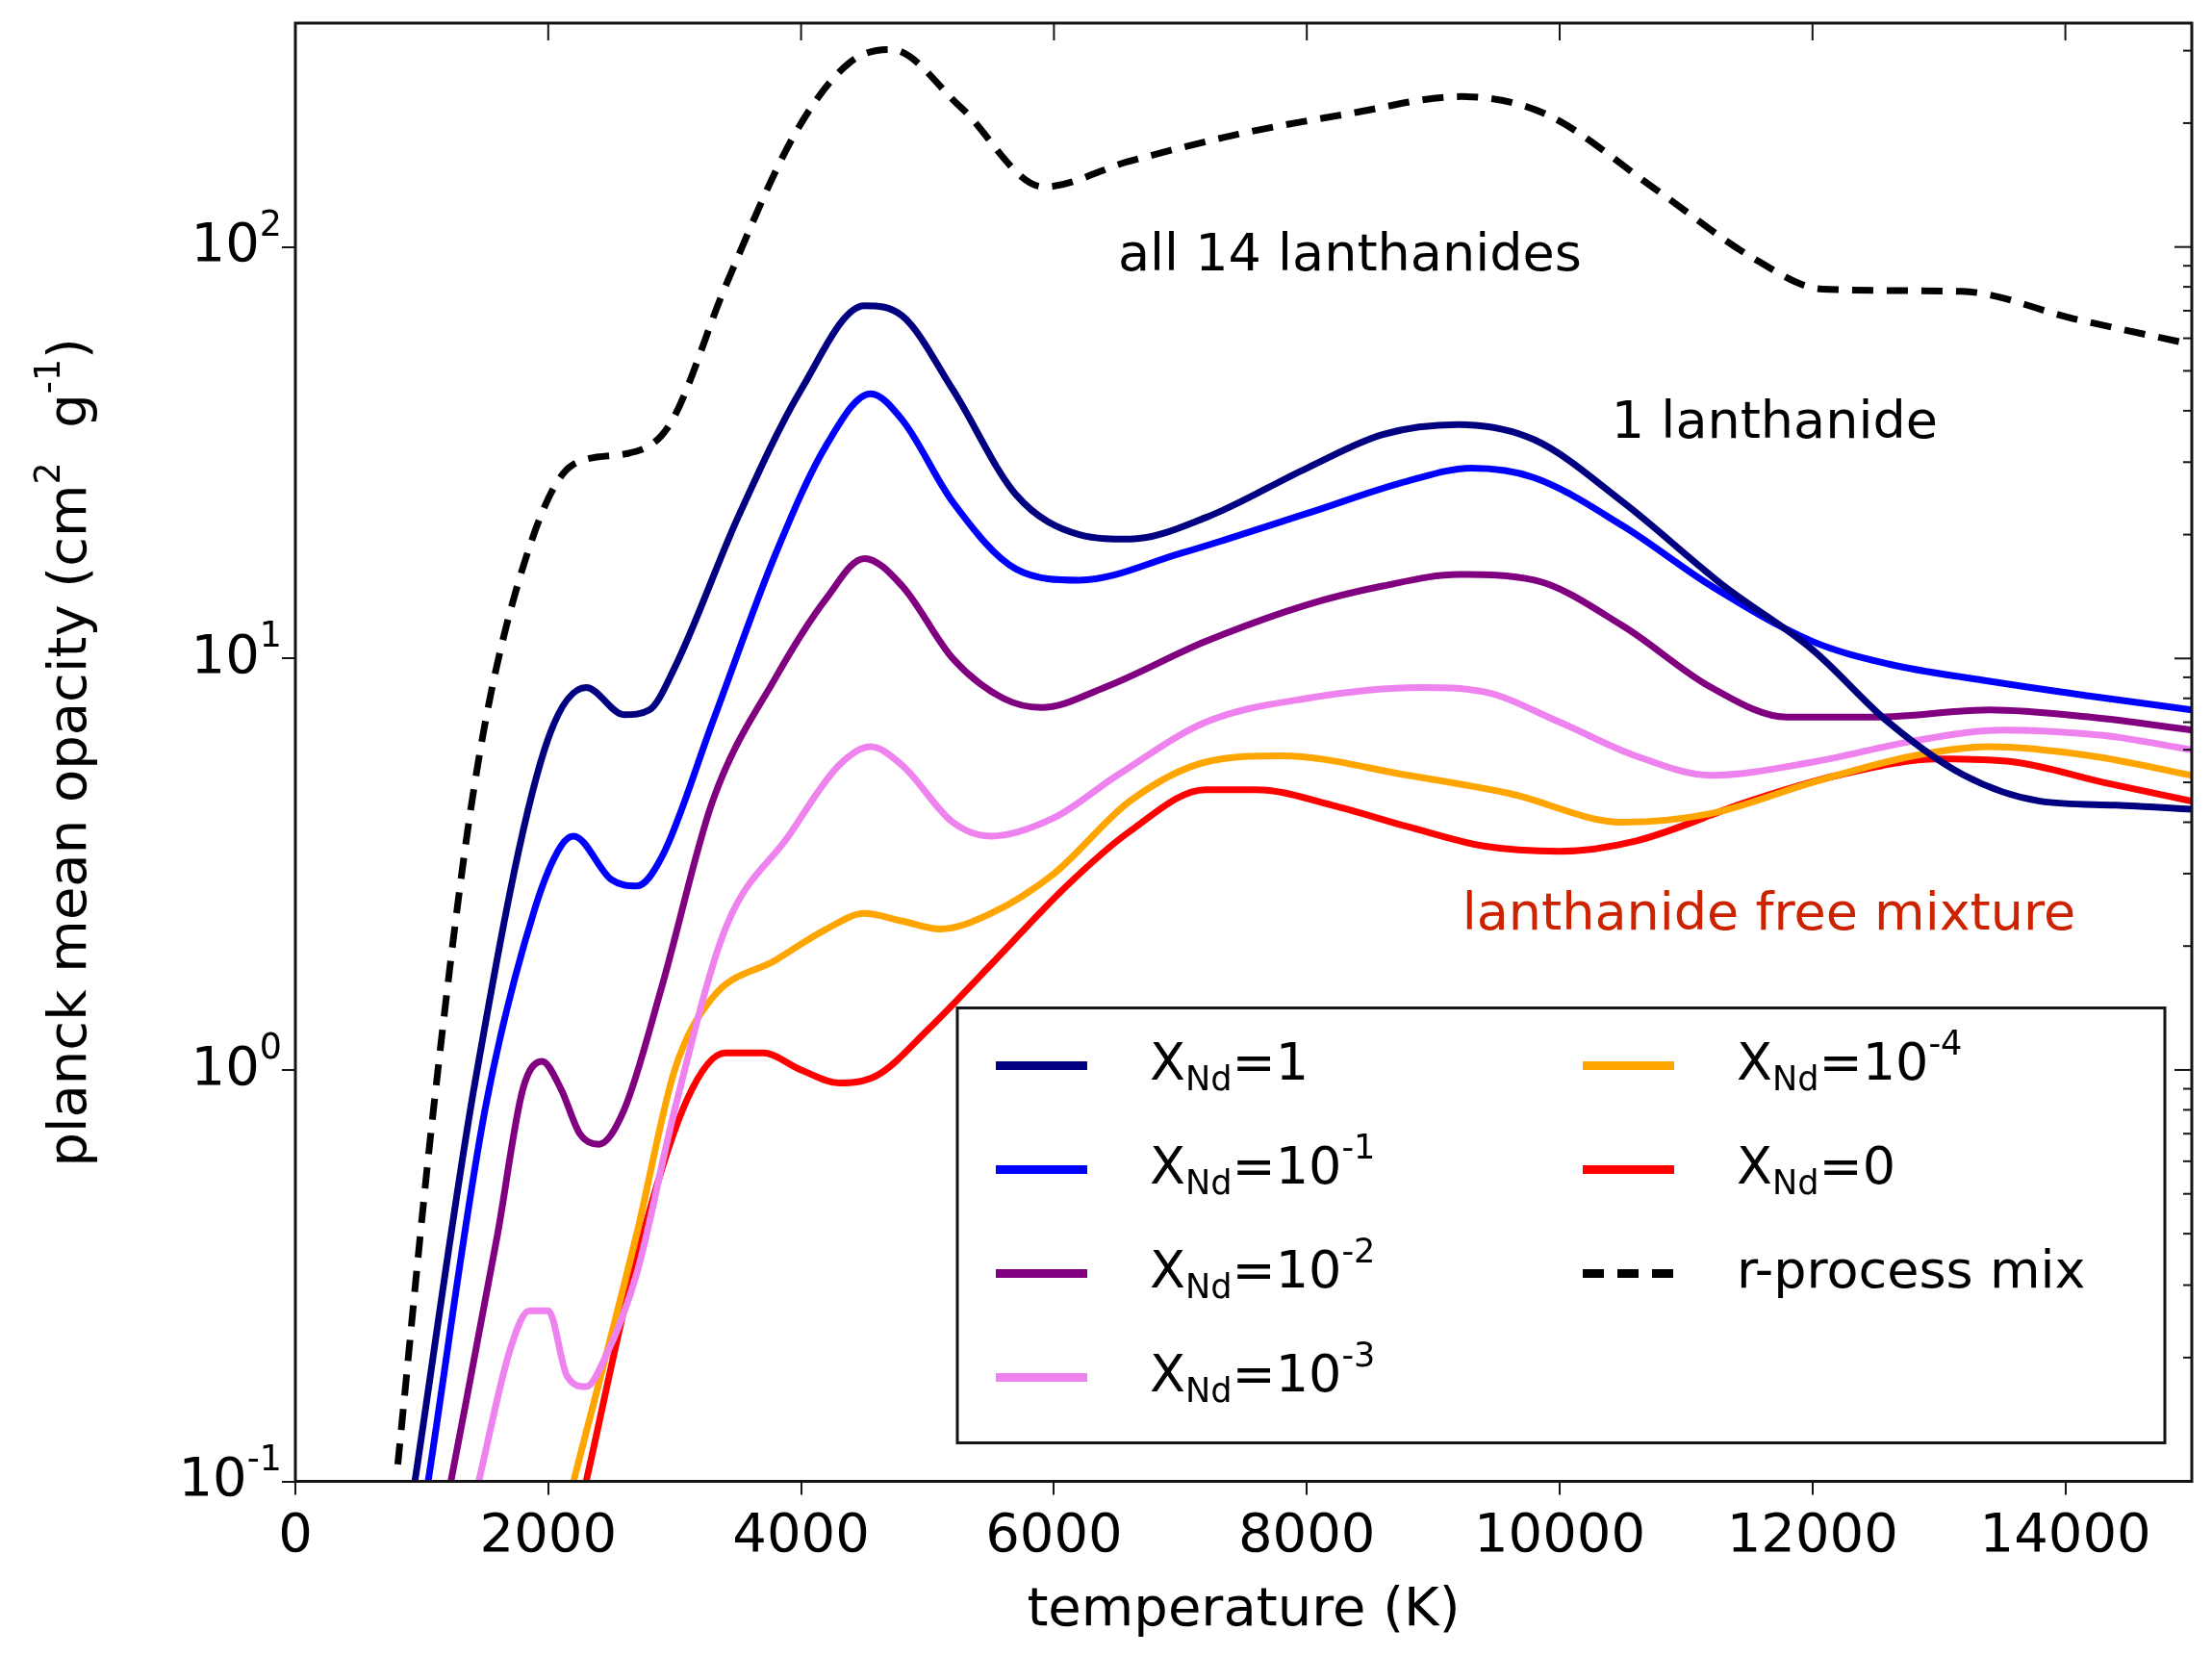 This screenshot has height=1656, width=2212. I want to click on annotation: all 14 lanthanides, so click(1349, 252).